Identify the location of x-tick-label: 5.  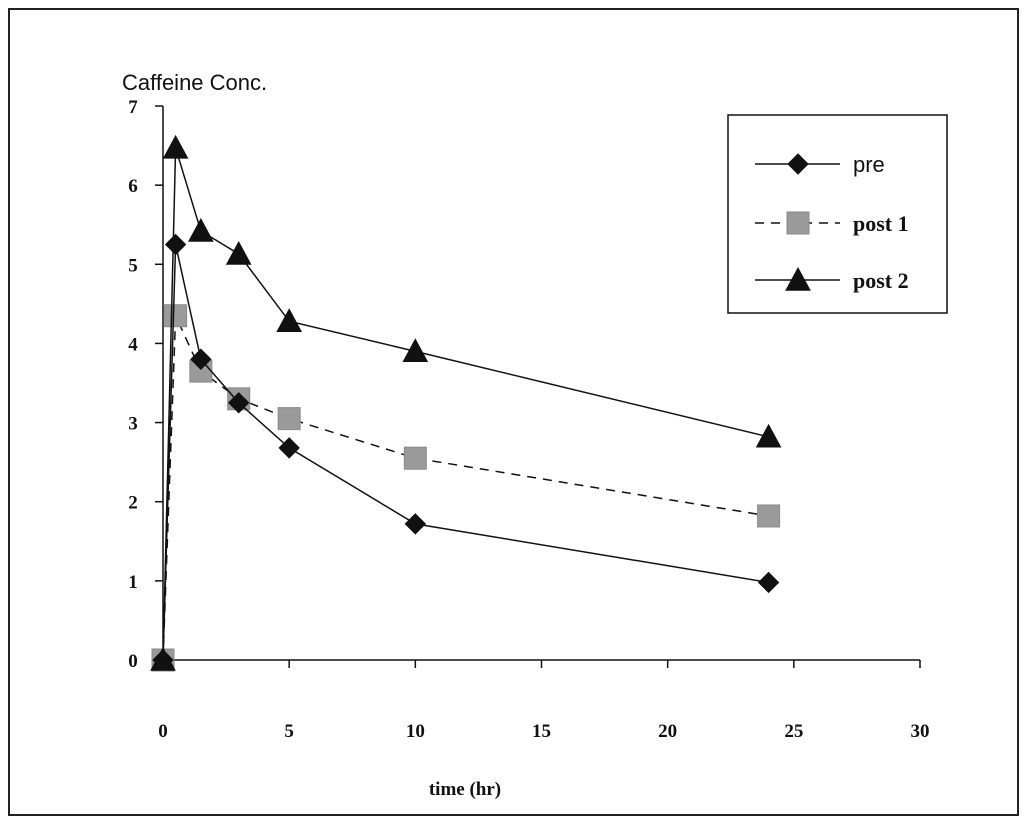
(289, 731).